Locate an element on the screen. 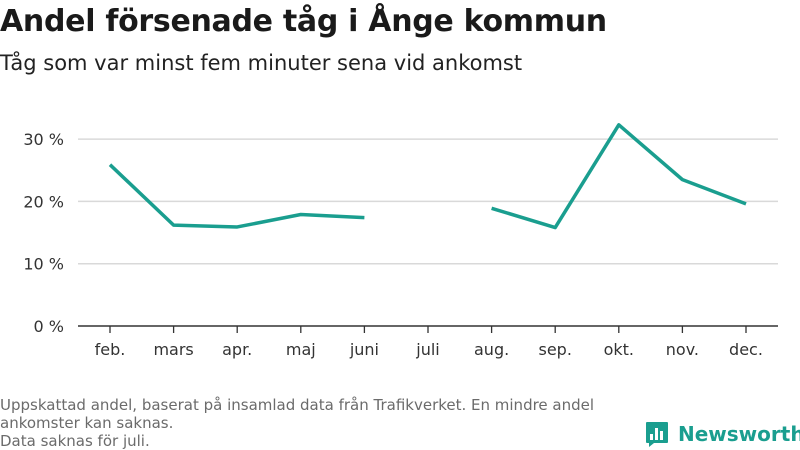 The image size is (800, 450). chart-title: Andel försenade tåg i Ånge kommun is located at coordinates (303, 21).